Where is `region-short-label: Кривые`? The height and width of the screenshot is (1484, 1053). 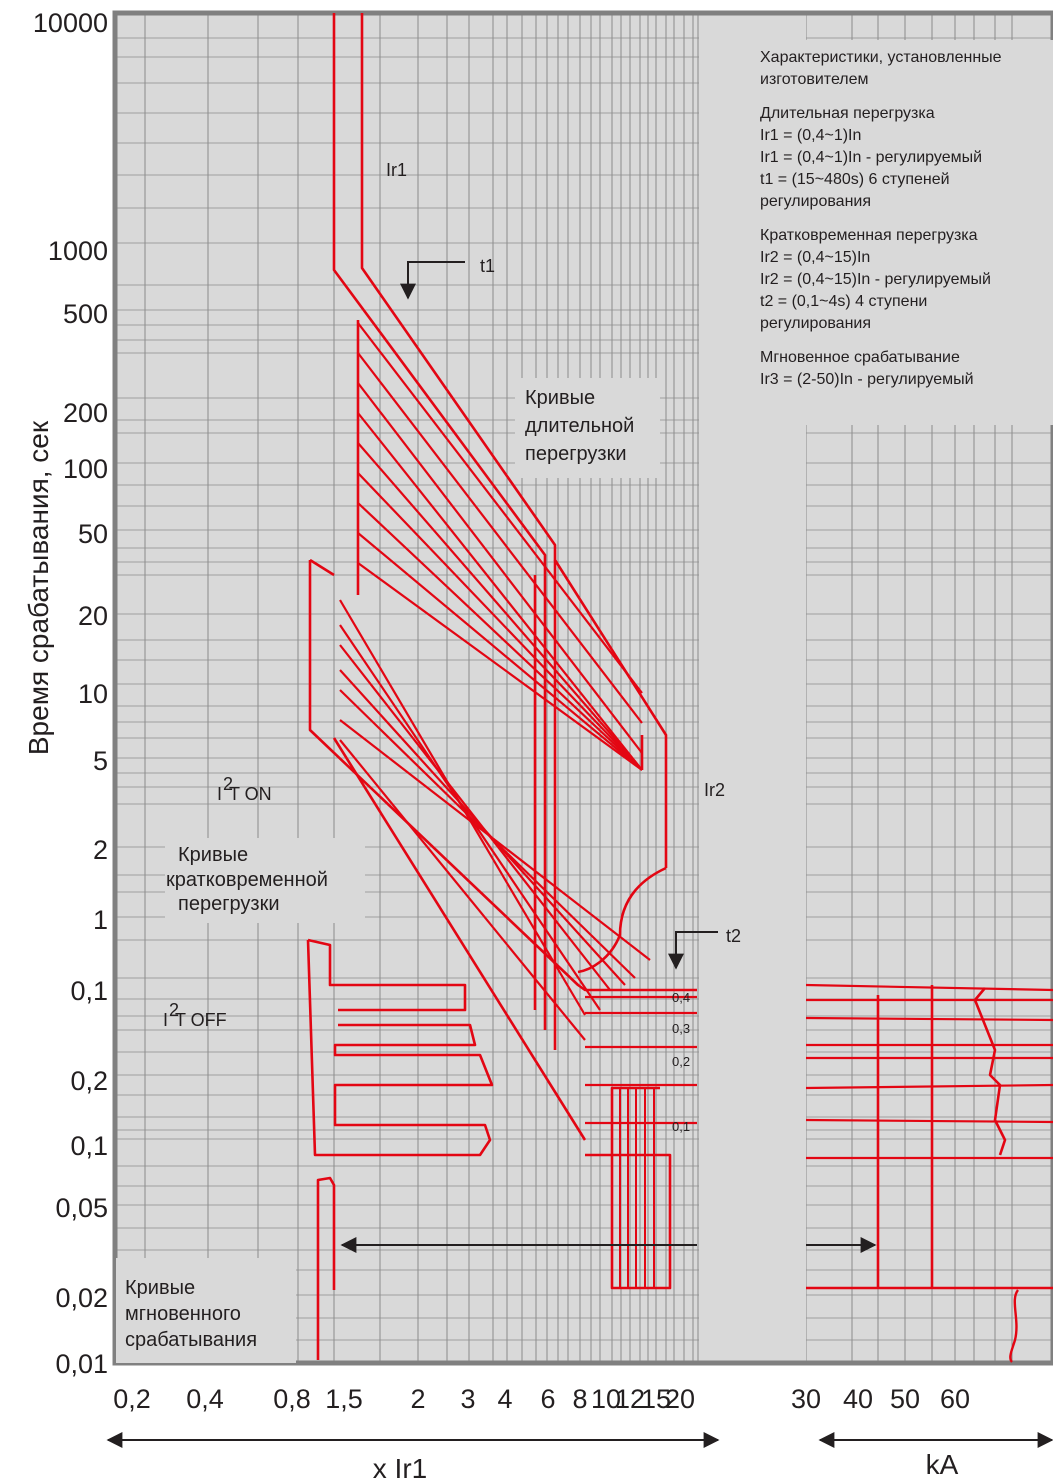
region-short-label: Кривые is located at coordinates (213, 855).